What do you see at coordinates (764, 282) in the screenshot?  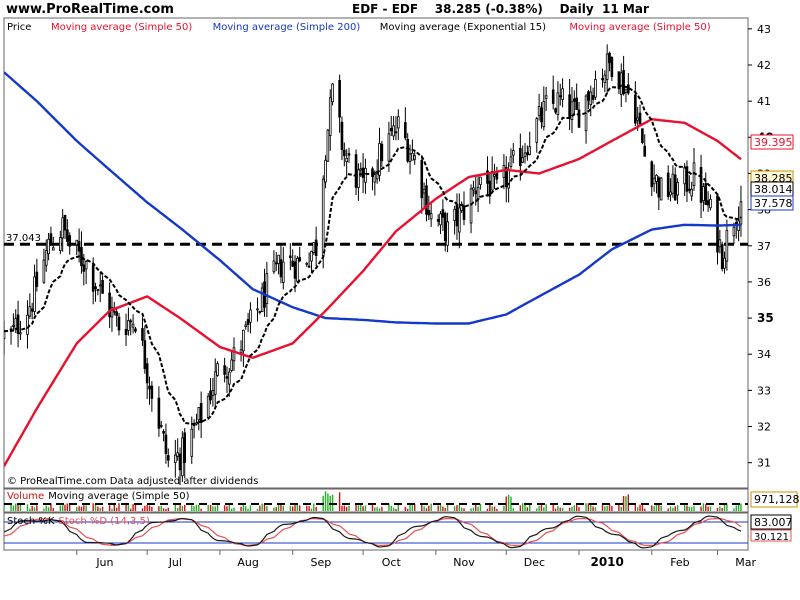 I see `price-tick-label: 36` at bounding box center [764, 282].